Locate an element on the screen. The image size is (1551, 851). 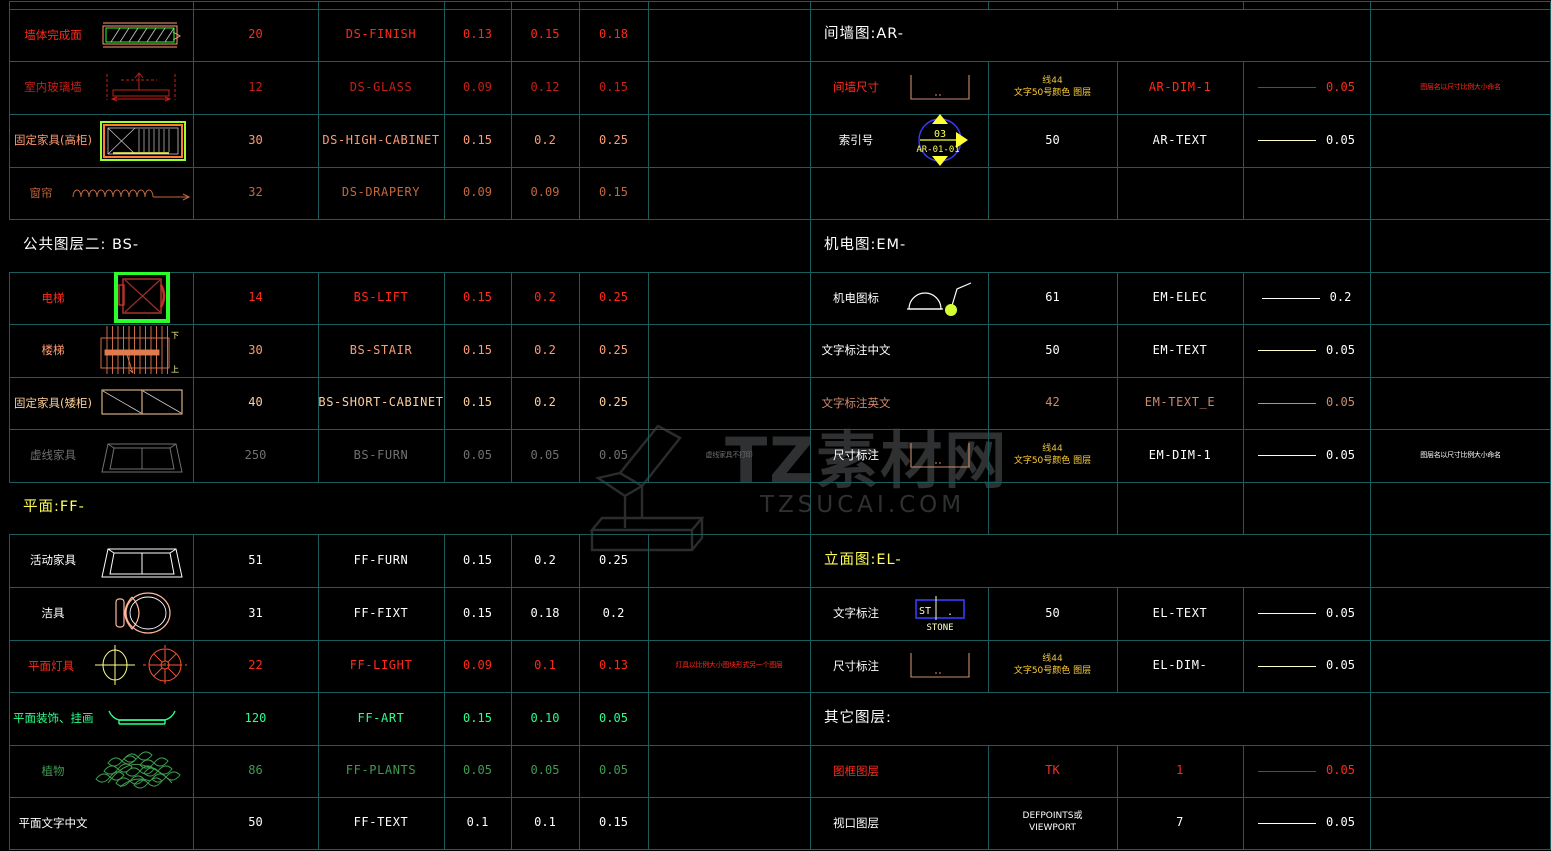
layer-color-number-cell: 线44 文字50号颜色 图层 is located at coordinates (1052, 455).